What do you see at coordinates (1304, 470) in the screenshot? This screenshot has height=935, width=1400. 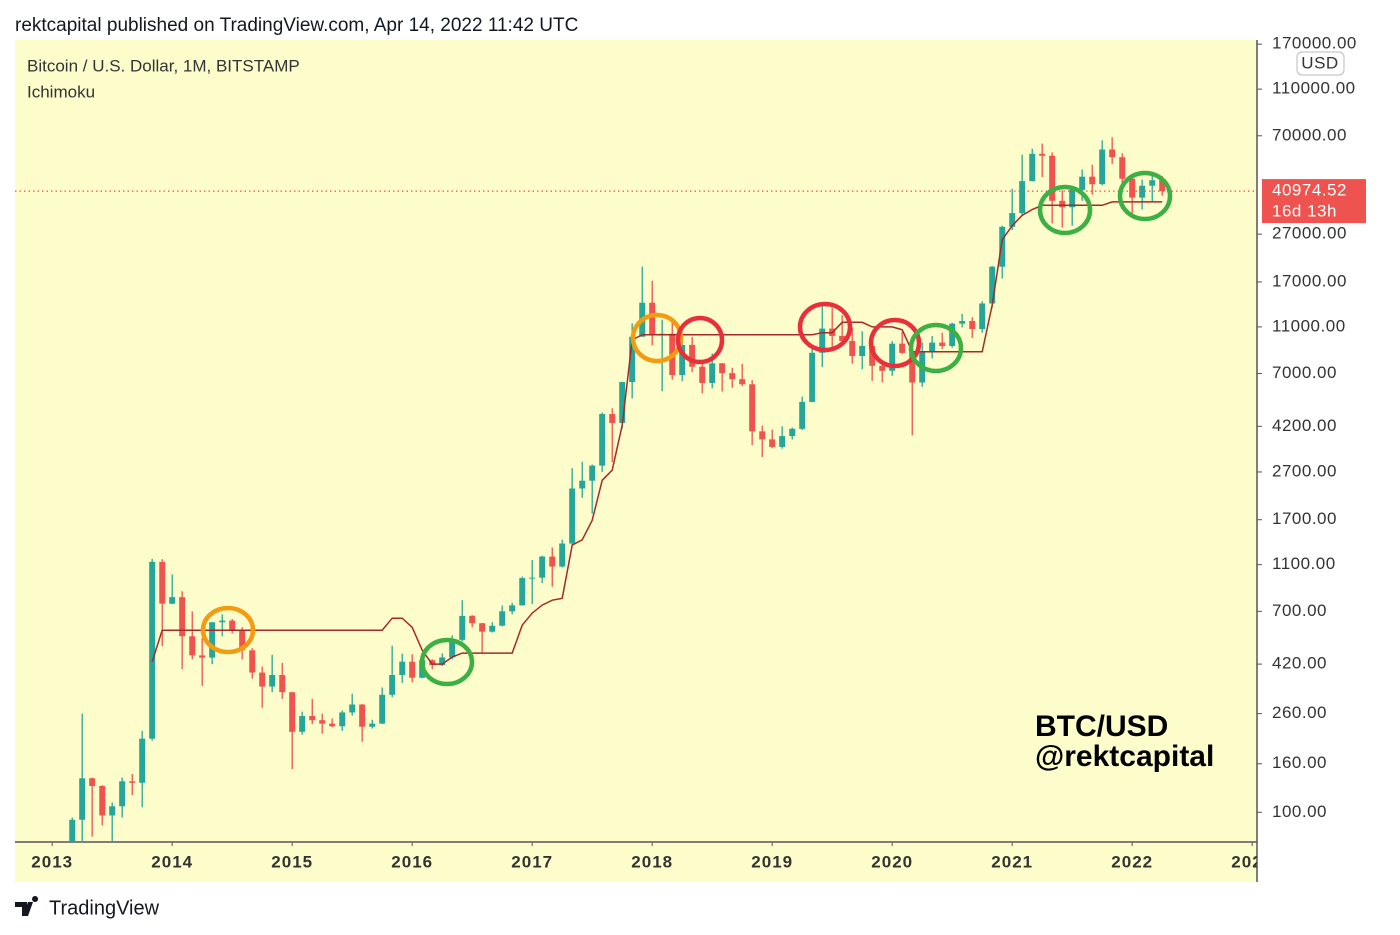 I see `y-tick-label: 2700.00` at bounding box center [1304, 470].